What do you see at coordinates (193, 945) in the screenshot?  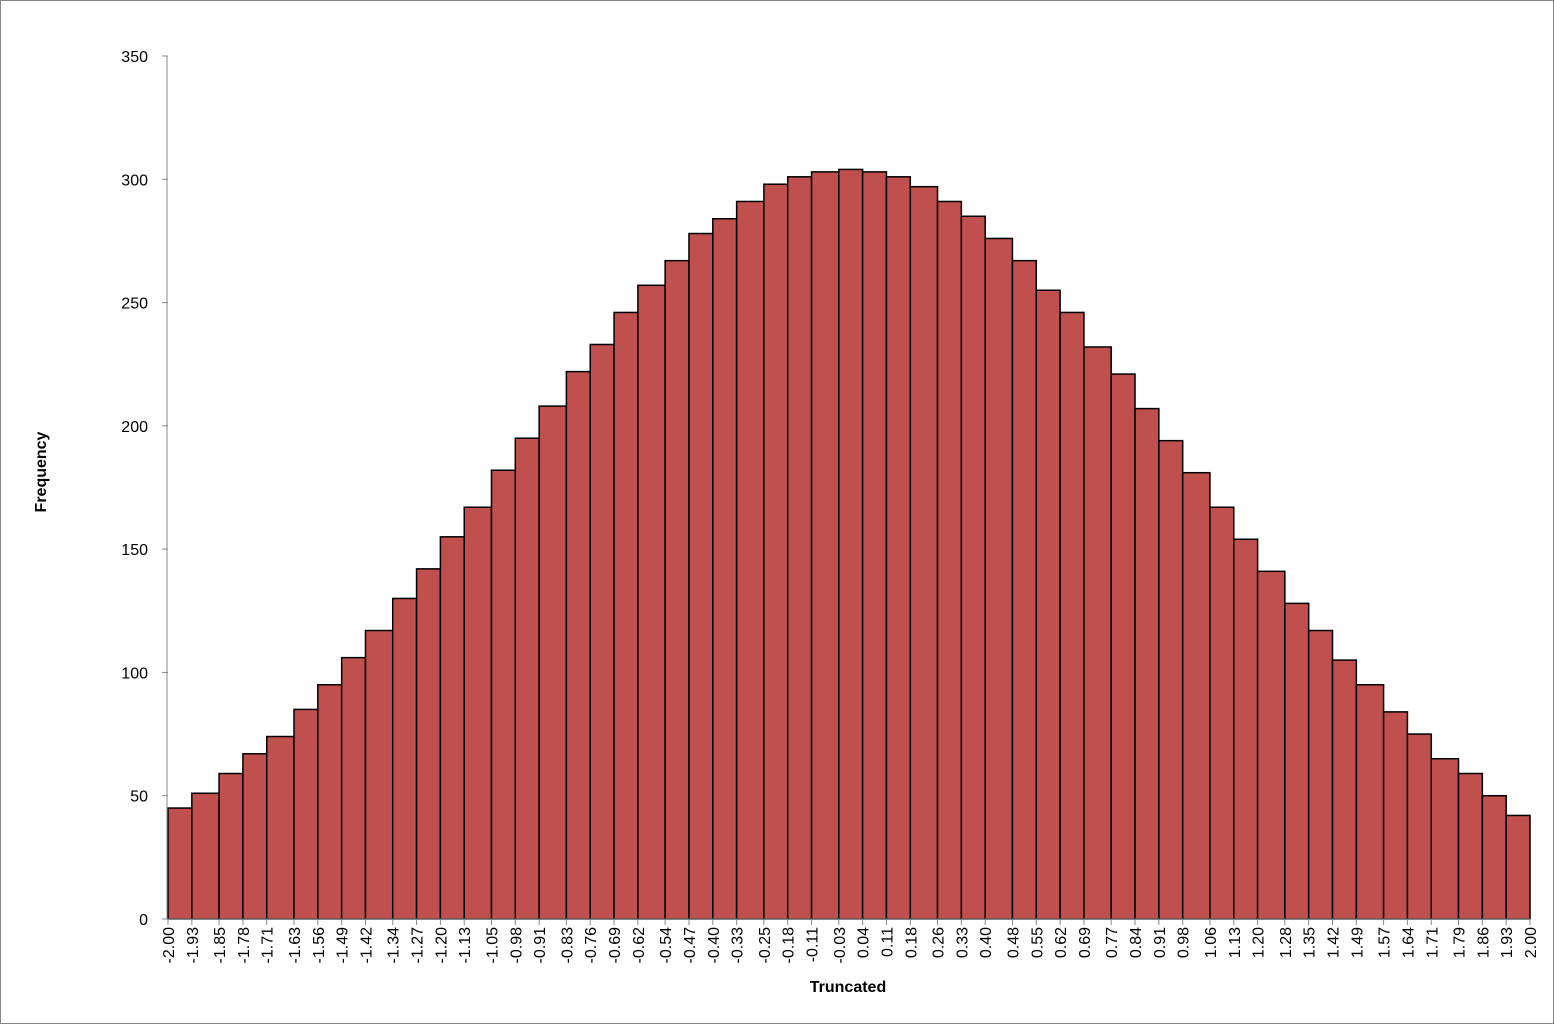 I see `x-tick-label: -1.93` at bounding box center [193, 945].